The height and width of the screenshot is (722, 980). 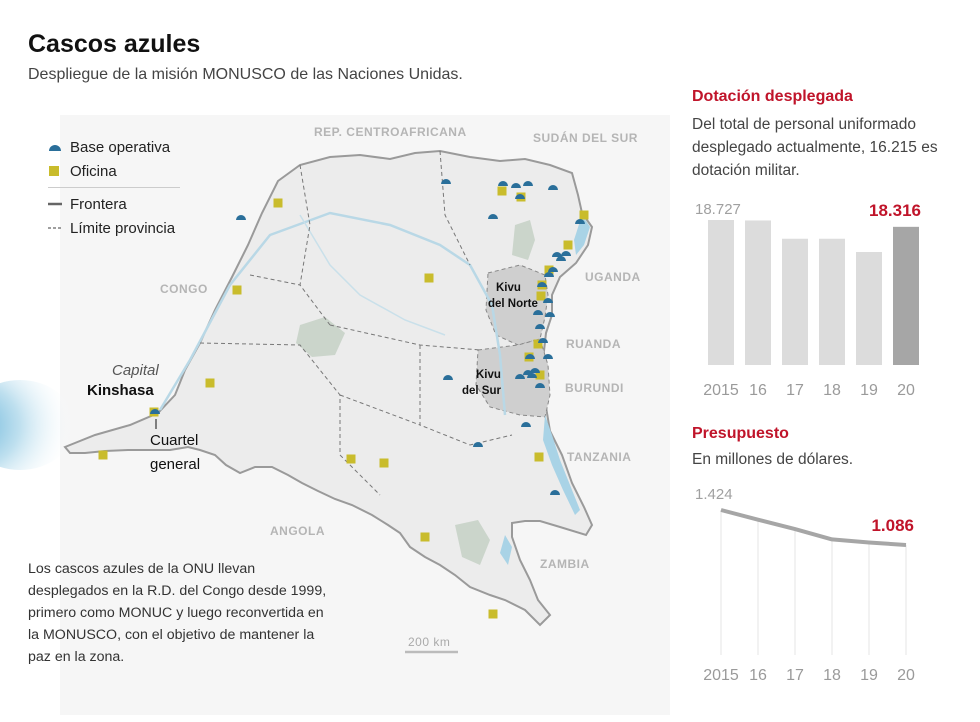 I want to click on line-tick-label: 19, so click(x=869, y=675).